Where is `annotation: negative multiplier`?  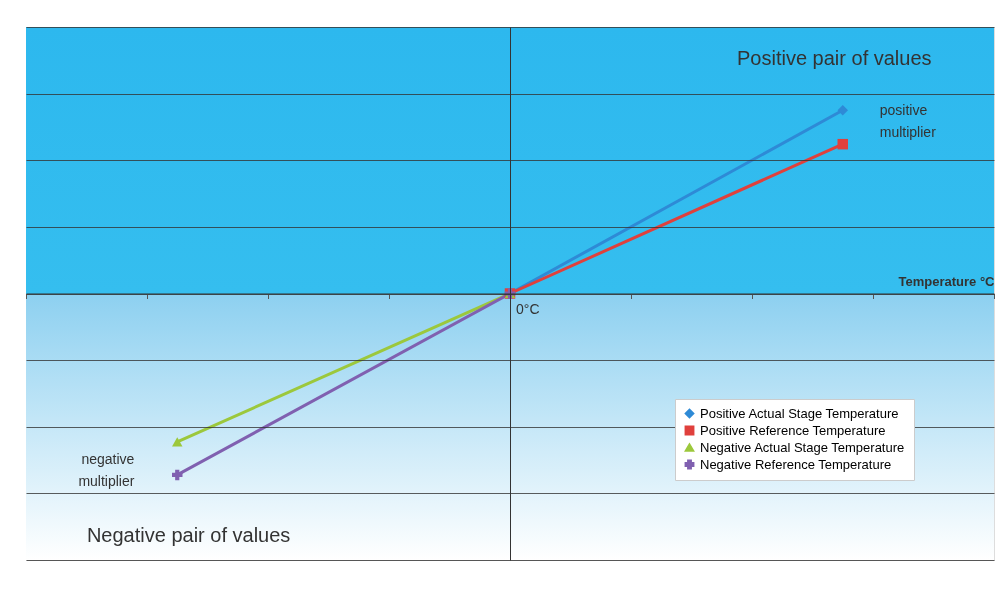
annotation: negative multiplier is located at coordinates (106, 470).